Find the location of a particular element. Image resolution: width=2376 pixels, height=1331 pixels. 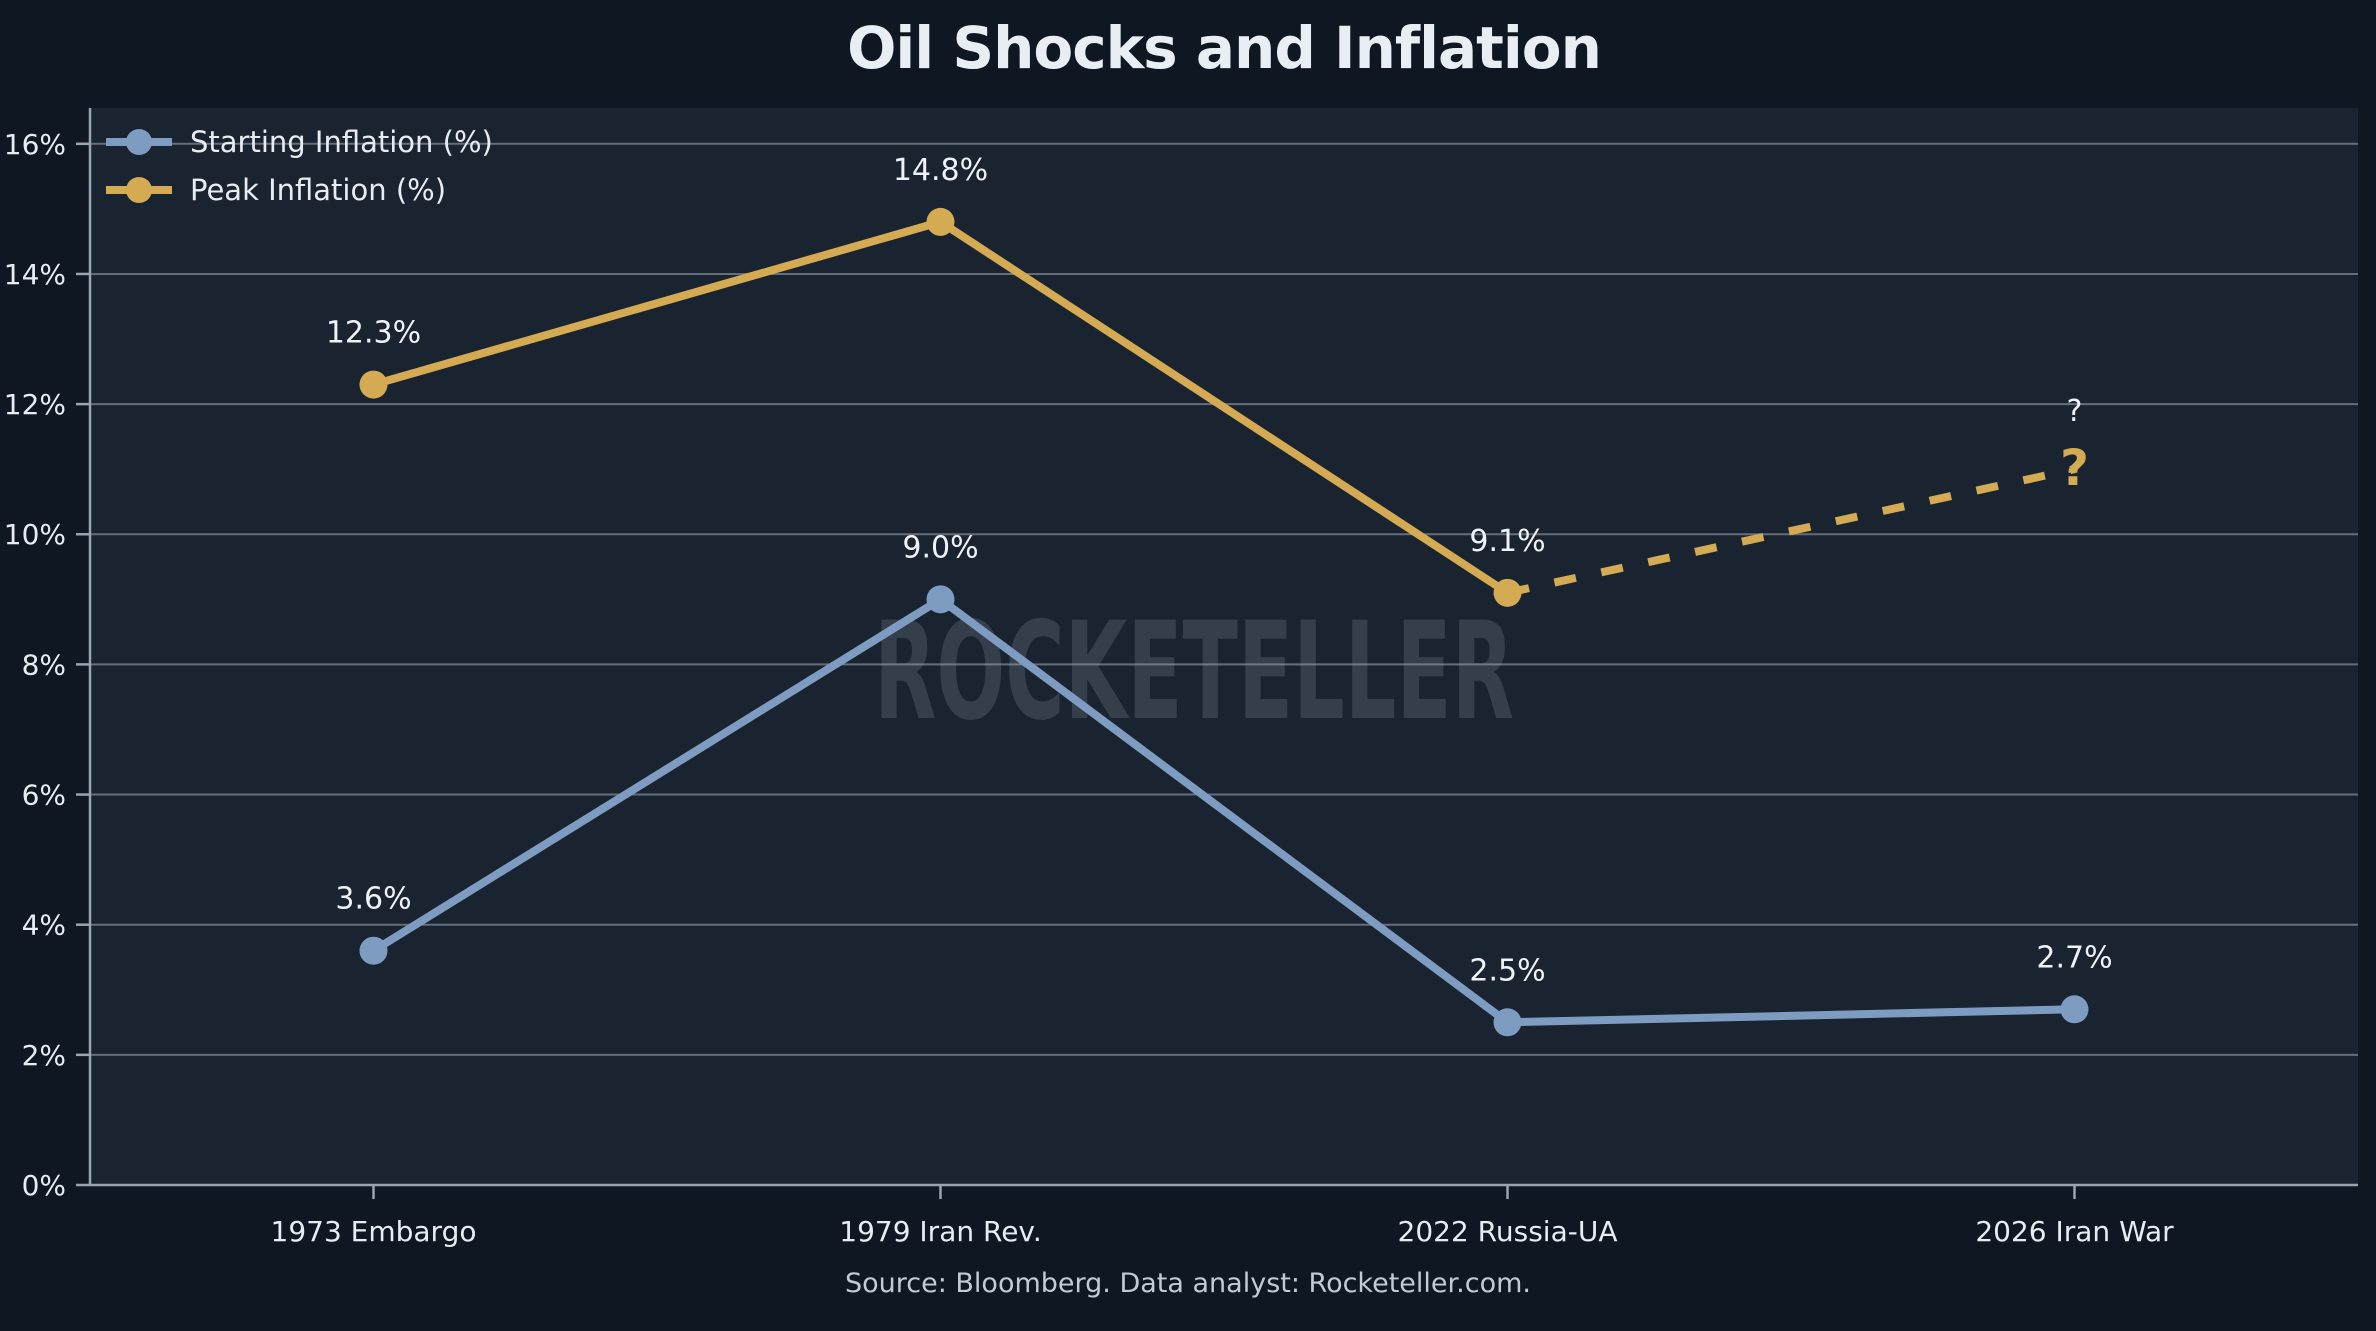

legend: Starting Inflation (%) Peak Inflation (%) is located at coordinates (298, 166).